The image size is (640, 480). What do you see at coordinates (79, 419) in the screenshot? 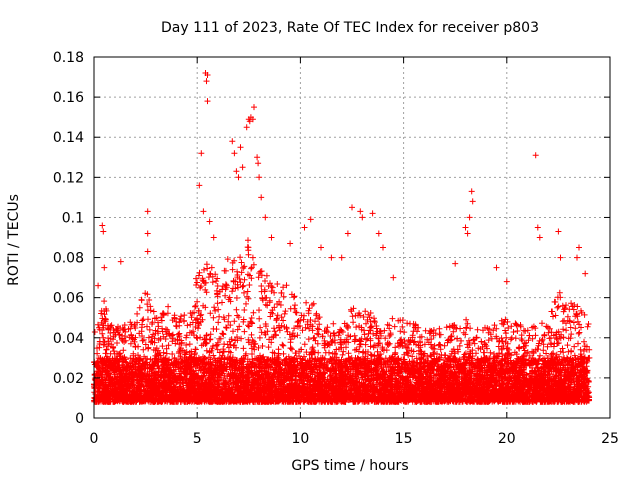
I see `y-tick-label: 0` at bounding box center [79, 419].